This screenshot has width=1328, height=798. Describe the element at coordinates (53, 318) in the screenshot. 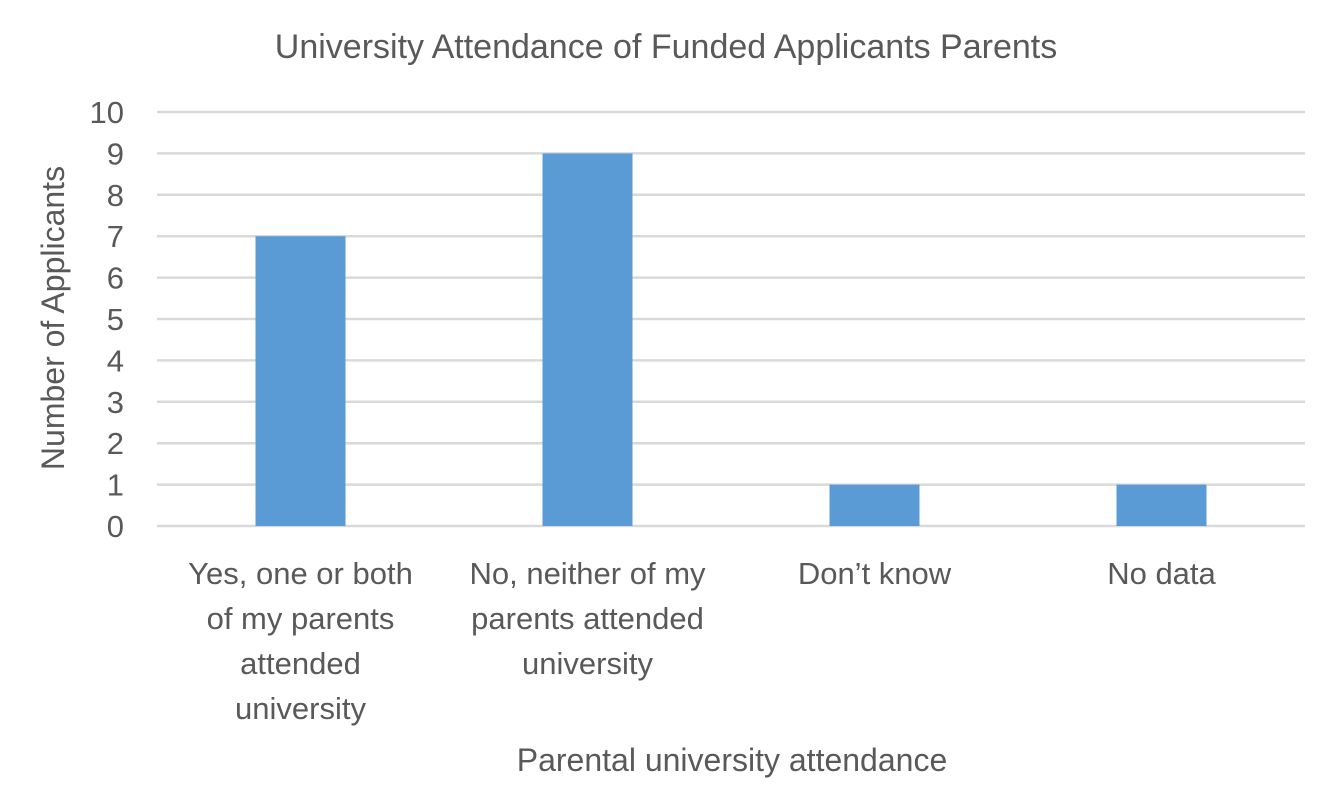

I see `y-axis-title: Number of Applicants` at that location.